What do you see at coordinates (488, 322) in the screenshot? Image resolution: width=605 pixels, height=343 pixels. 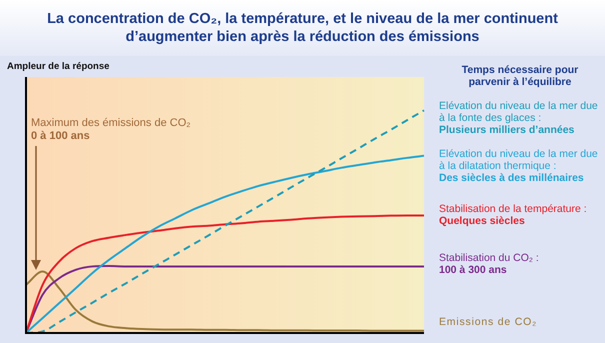 I see `series-label: Emissions de CO₂` at bounding box center [488, 322].